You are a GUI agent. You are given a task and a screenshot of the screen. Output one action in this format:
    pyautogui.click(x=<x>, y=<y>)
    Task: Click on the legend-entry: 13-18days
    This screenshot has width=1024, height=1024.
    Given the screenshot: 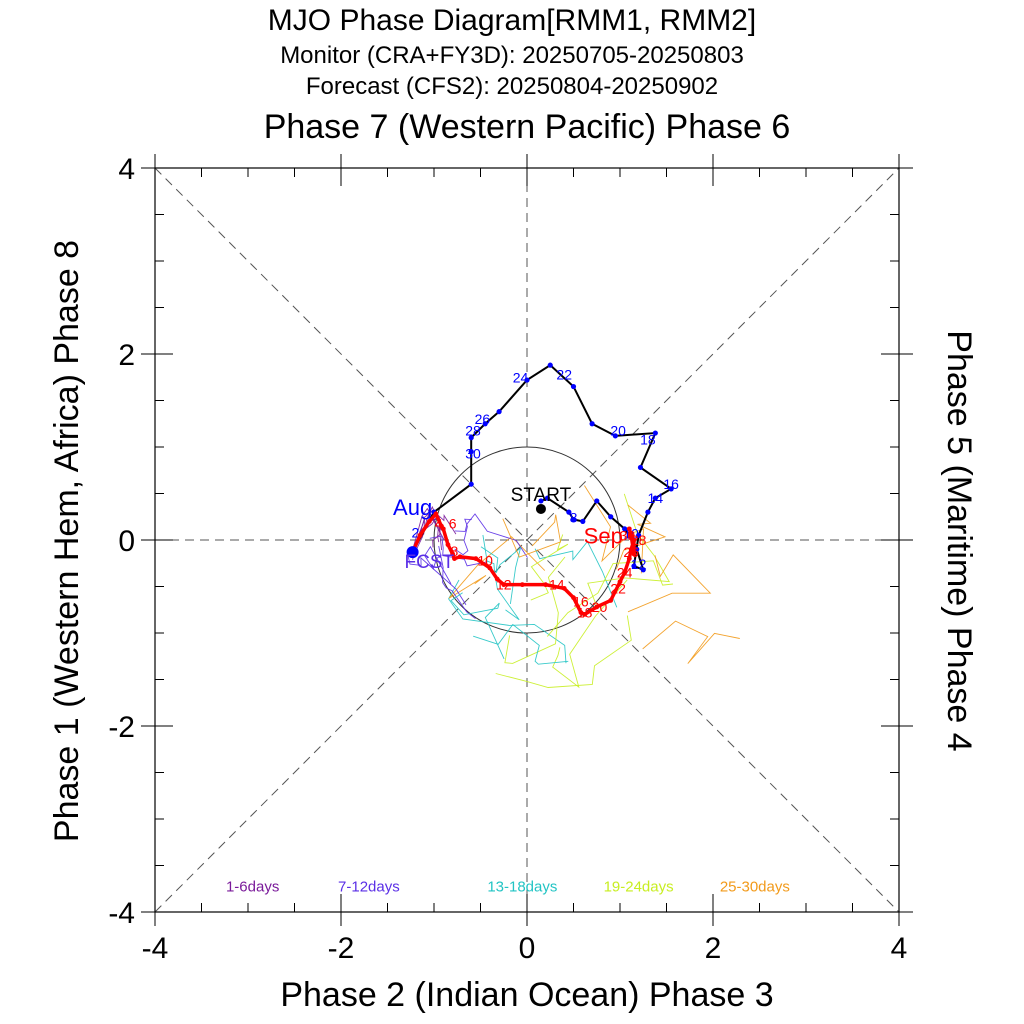 What is the action you would take?
    pyautogui.click(x=522, y=887)
    